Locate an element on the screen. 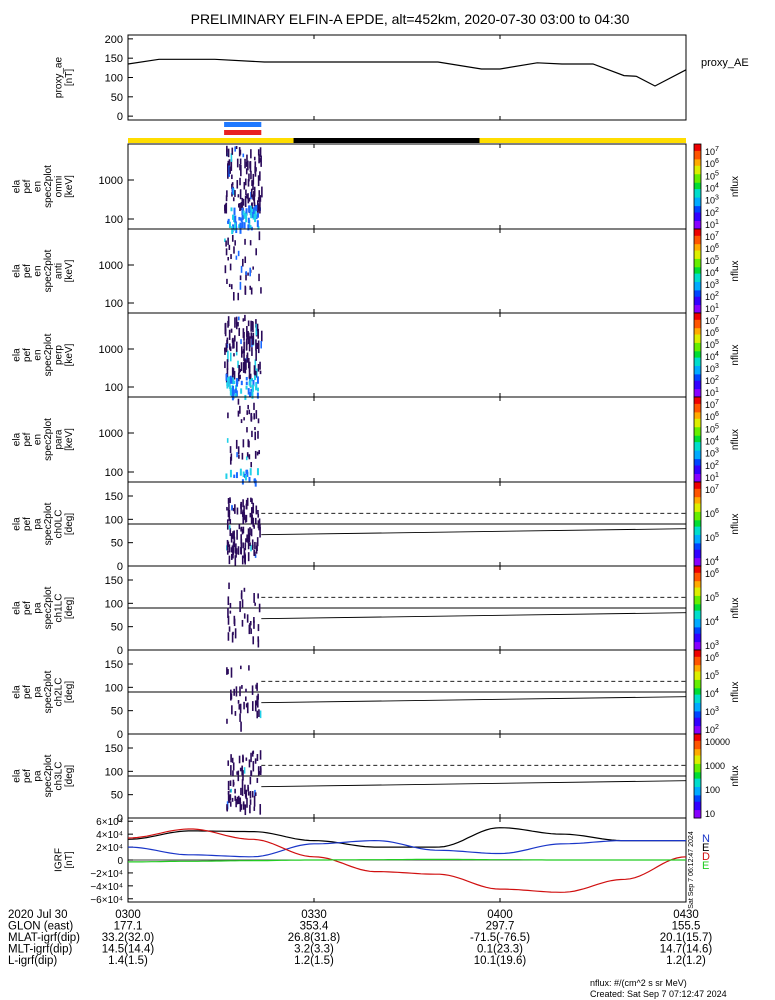 This screenshot has width=775, height=1000. igrf-series-line is located at coordinates (407, 860).